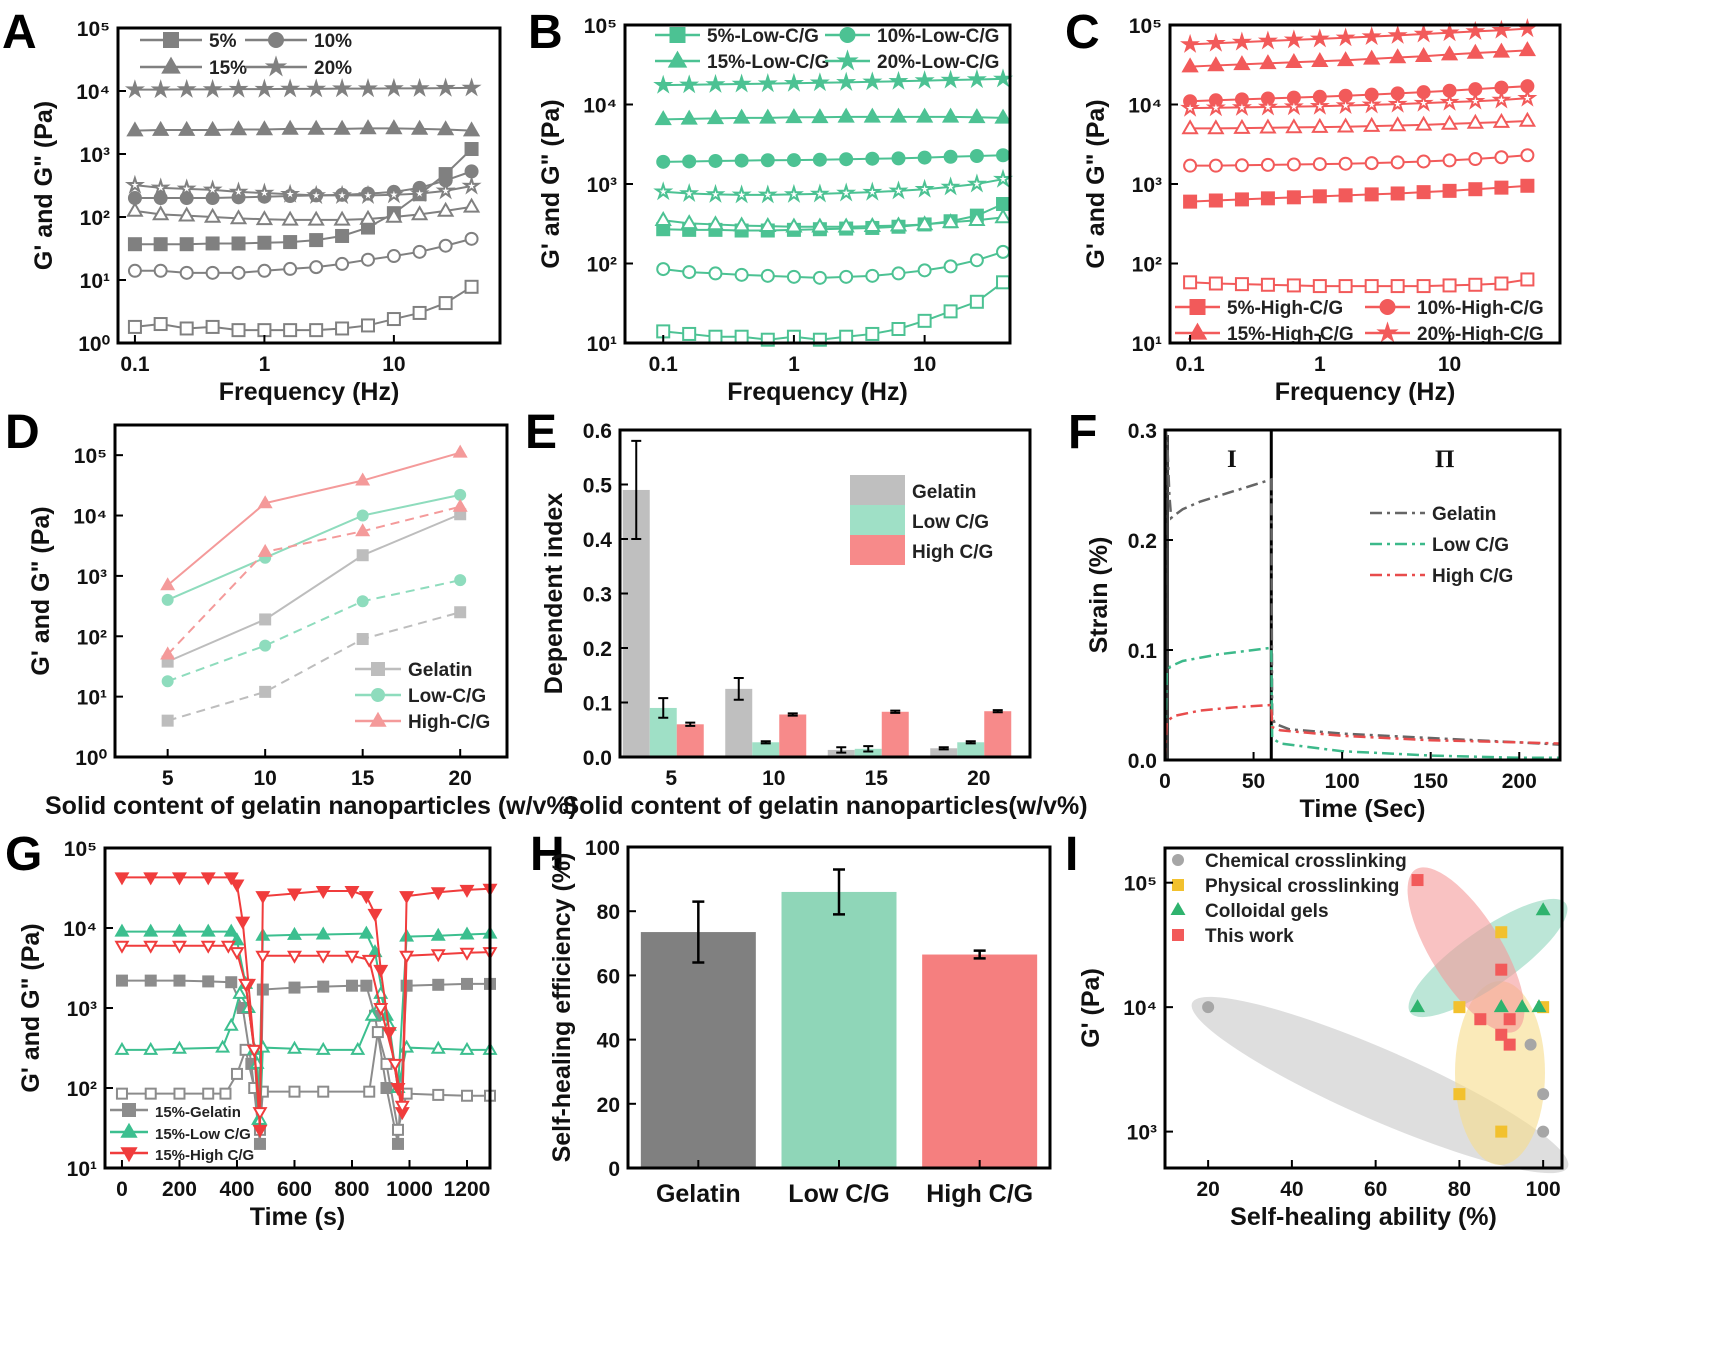 The image size is (1725, 1351). I want to click on x-tick-label: 200, so click(1519, 781).